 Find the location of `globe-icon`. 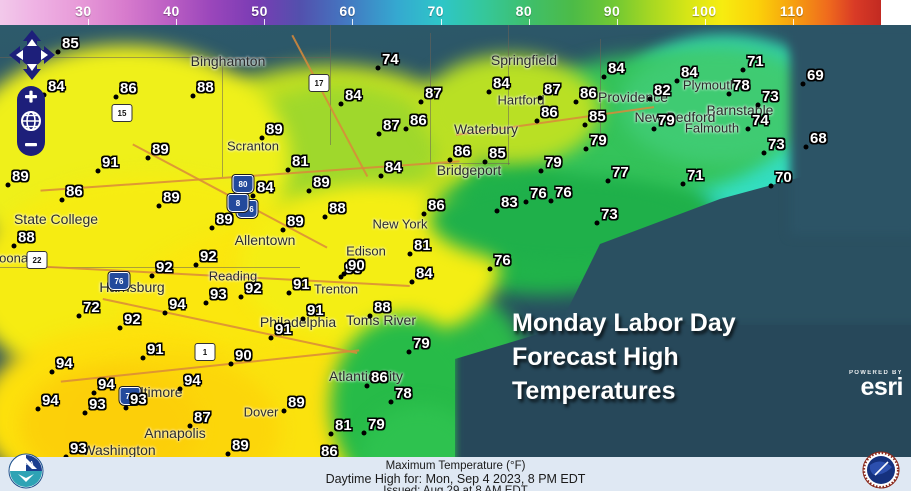

globe-icon is located at coordinates (31, 121).